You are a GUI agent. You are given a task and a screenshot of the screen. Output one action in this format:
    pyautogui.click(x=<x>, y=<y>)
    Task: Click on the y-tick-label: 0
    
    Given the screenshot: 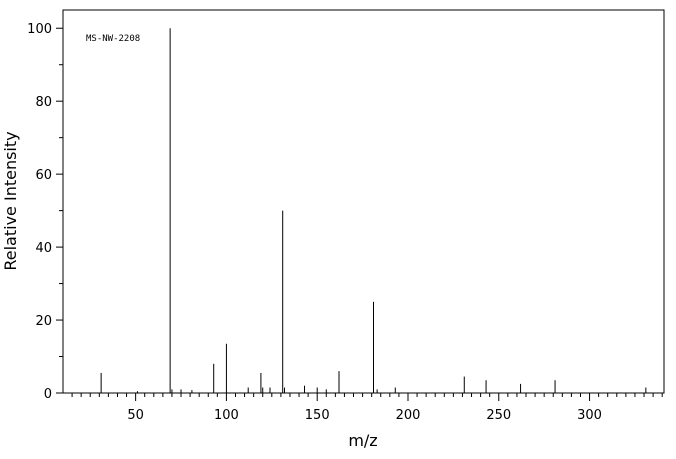 What is the action you would take?
    pyautogui.click(x=48, y=394)
    